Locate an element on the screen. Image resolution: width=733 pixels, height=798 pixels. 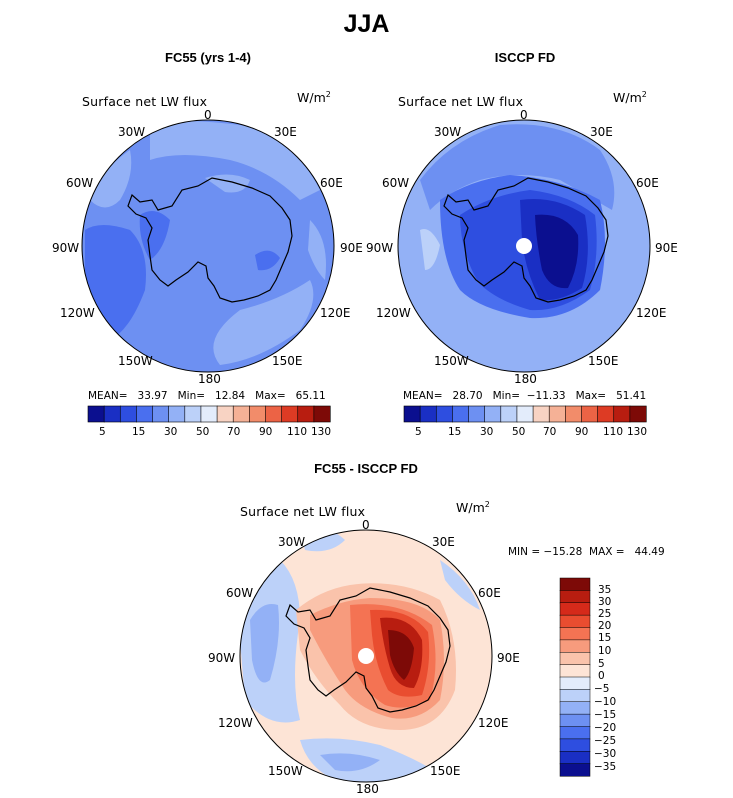
stats-isccp: MEAN= 28.70 Min= −11.33 Max= 51.41 is located at coordinates (525, 396).